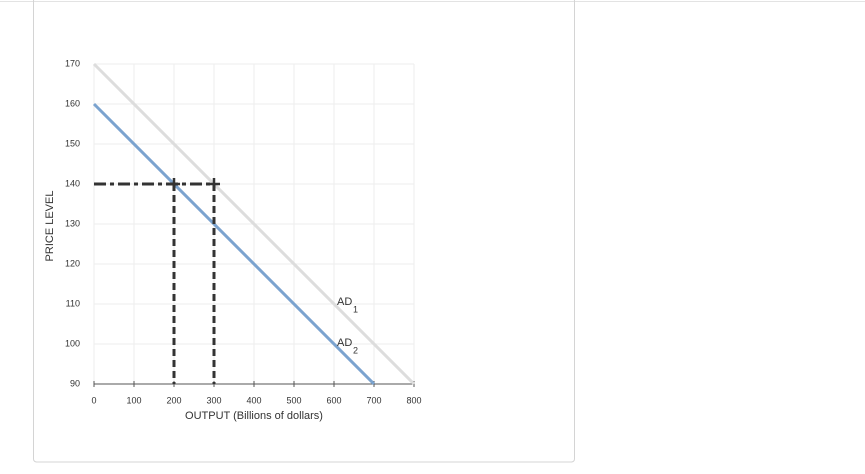  What do you see at coordinates (133, 400) in the screenshot?
I see `x-tick-label: 100` at bounding box center [133, 400].